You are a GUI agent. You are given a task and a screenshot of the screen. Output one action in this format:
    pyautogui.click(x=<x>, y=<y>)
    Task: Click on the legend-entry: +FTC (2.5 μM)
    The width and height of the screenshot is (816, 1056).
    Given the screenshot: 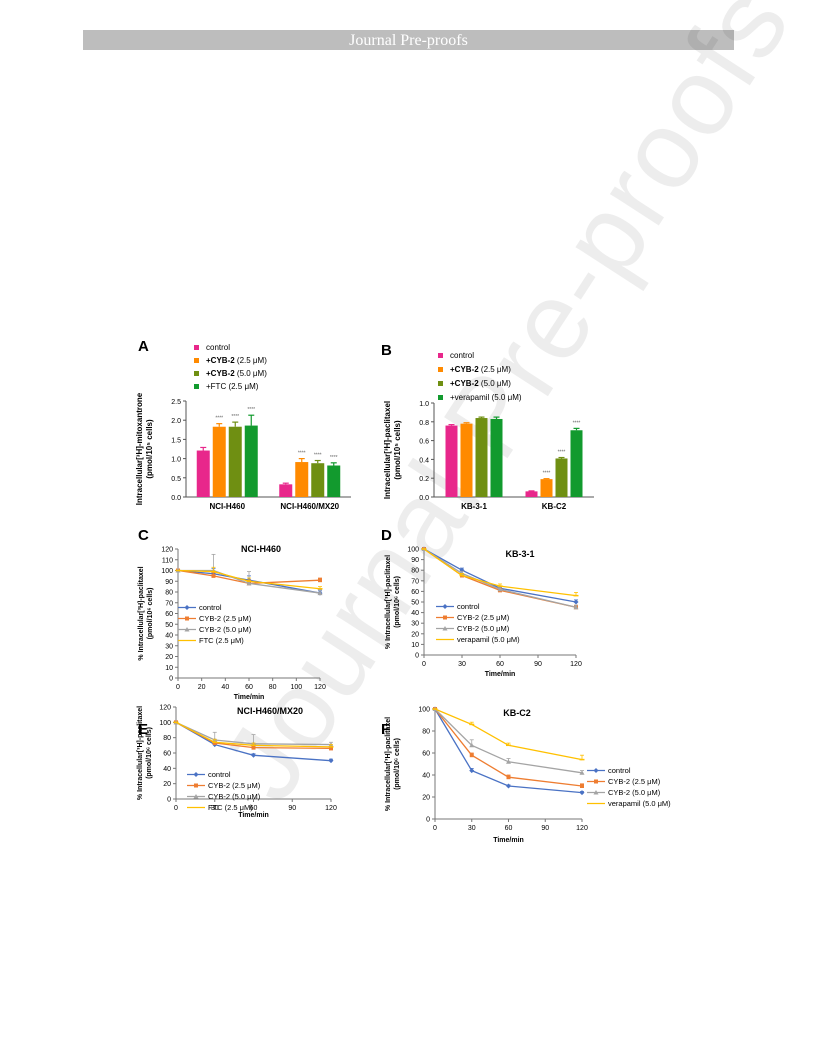 What is the action you would take?
    pyautogui.click(x=232, y=386)
    